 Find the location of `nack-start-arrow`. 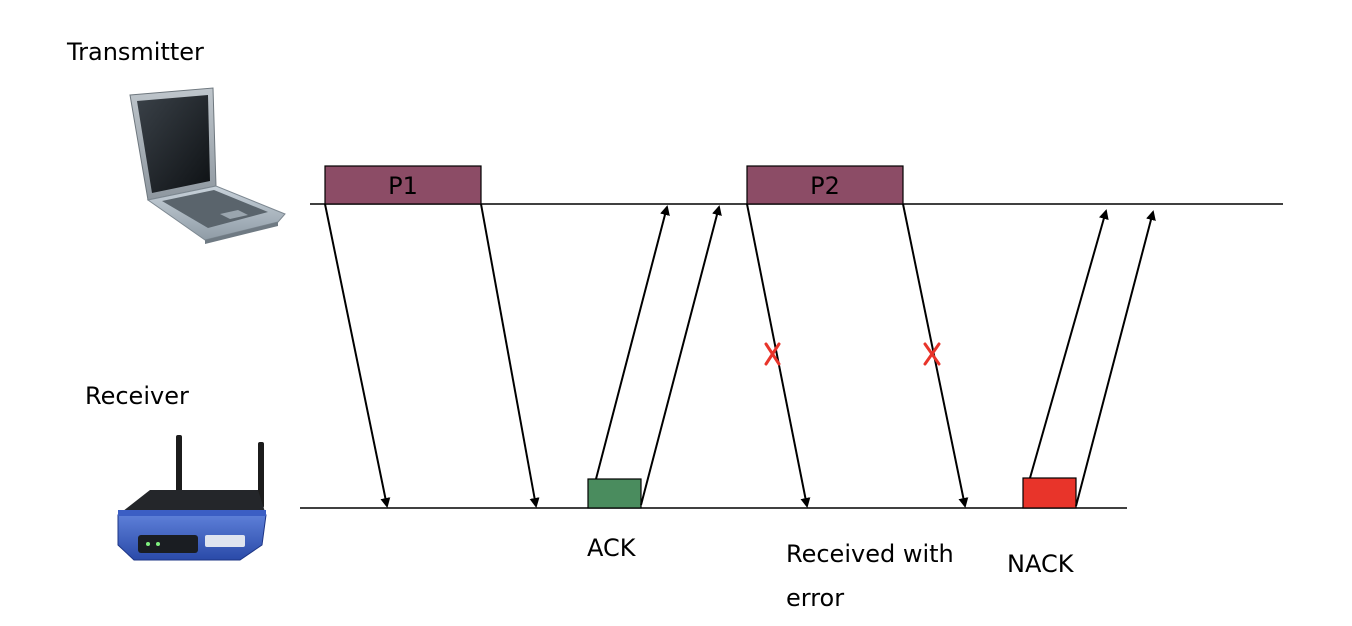

nack-start-arrow is located at coordinates (1069, 344).